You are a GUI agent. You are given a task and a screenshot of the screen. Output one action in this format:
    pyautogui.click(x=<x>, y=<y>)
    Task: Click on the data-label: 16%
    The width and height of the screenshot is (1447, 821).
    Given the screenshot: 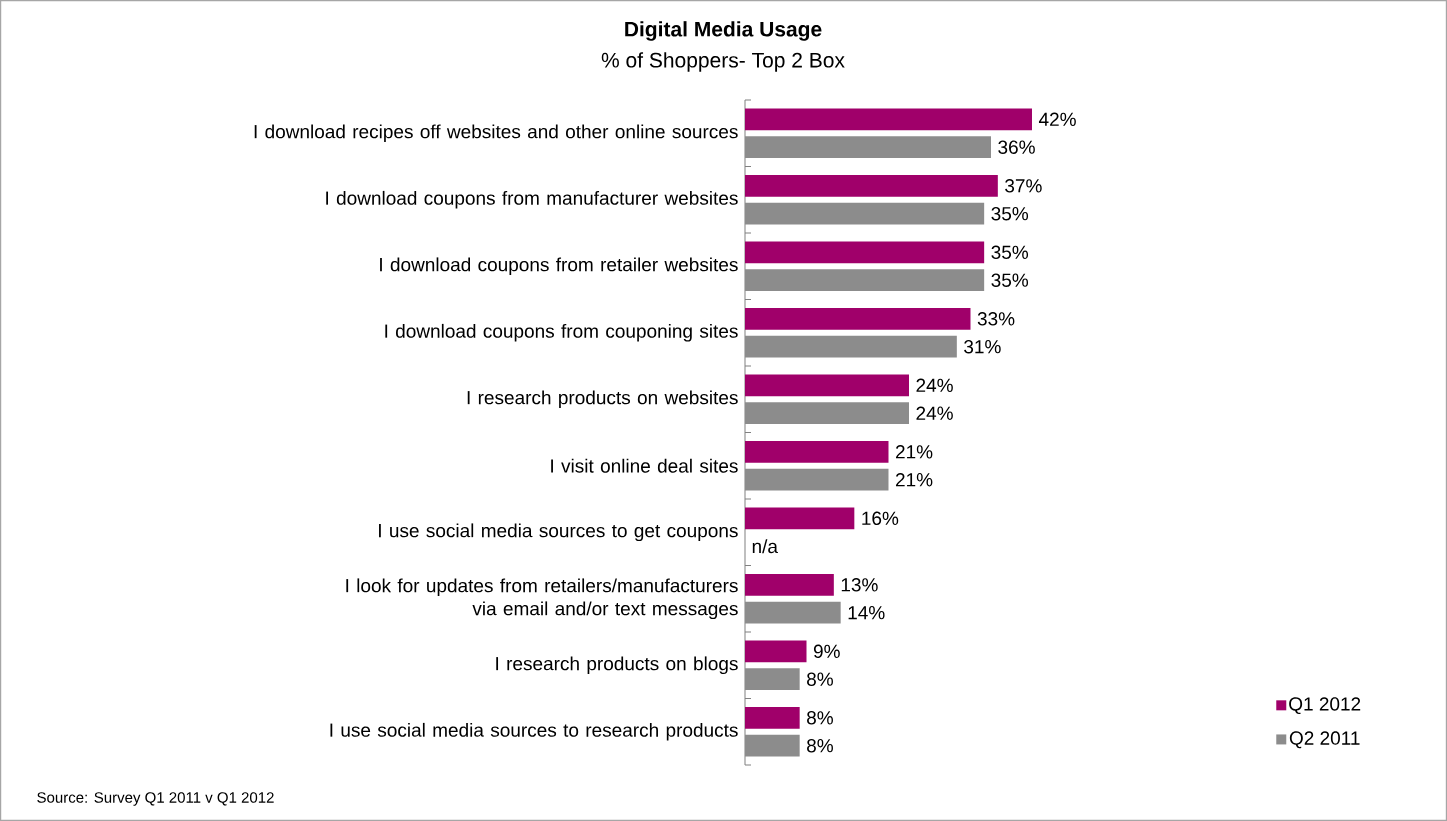 What is the action you would take?
    pyautogui.click(x=880, y=518)
    